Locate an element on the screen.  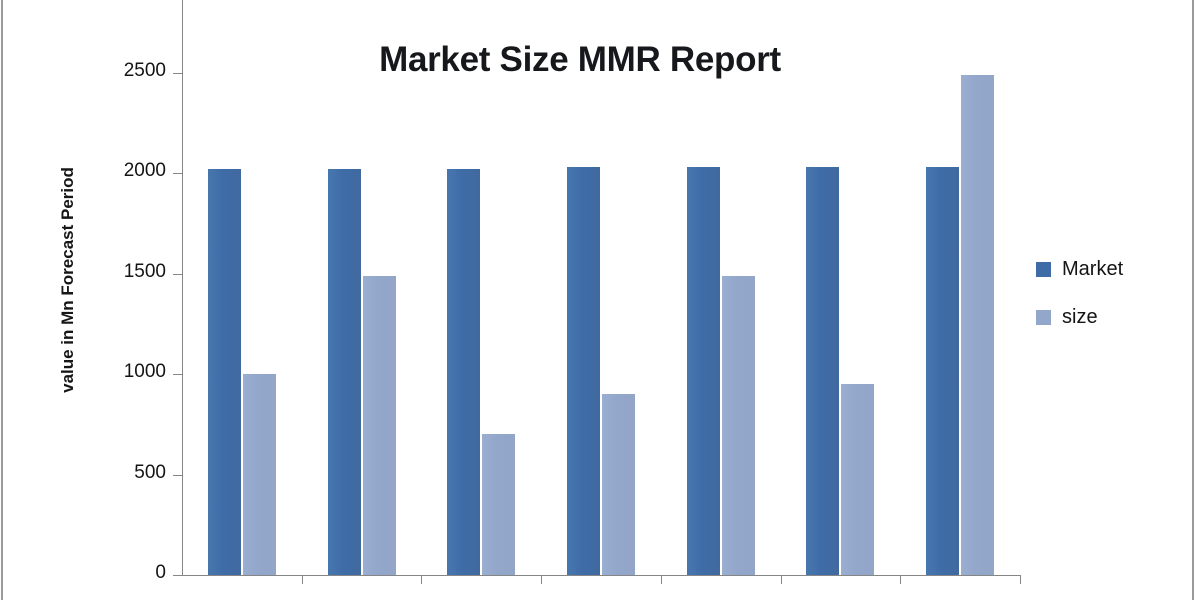
legend-item-market: Market is located at coordinates (1111, 269).